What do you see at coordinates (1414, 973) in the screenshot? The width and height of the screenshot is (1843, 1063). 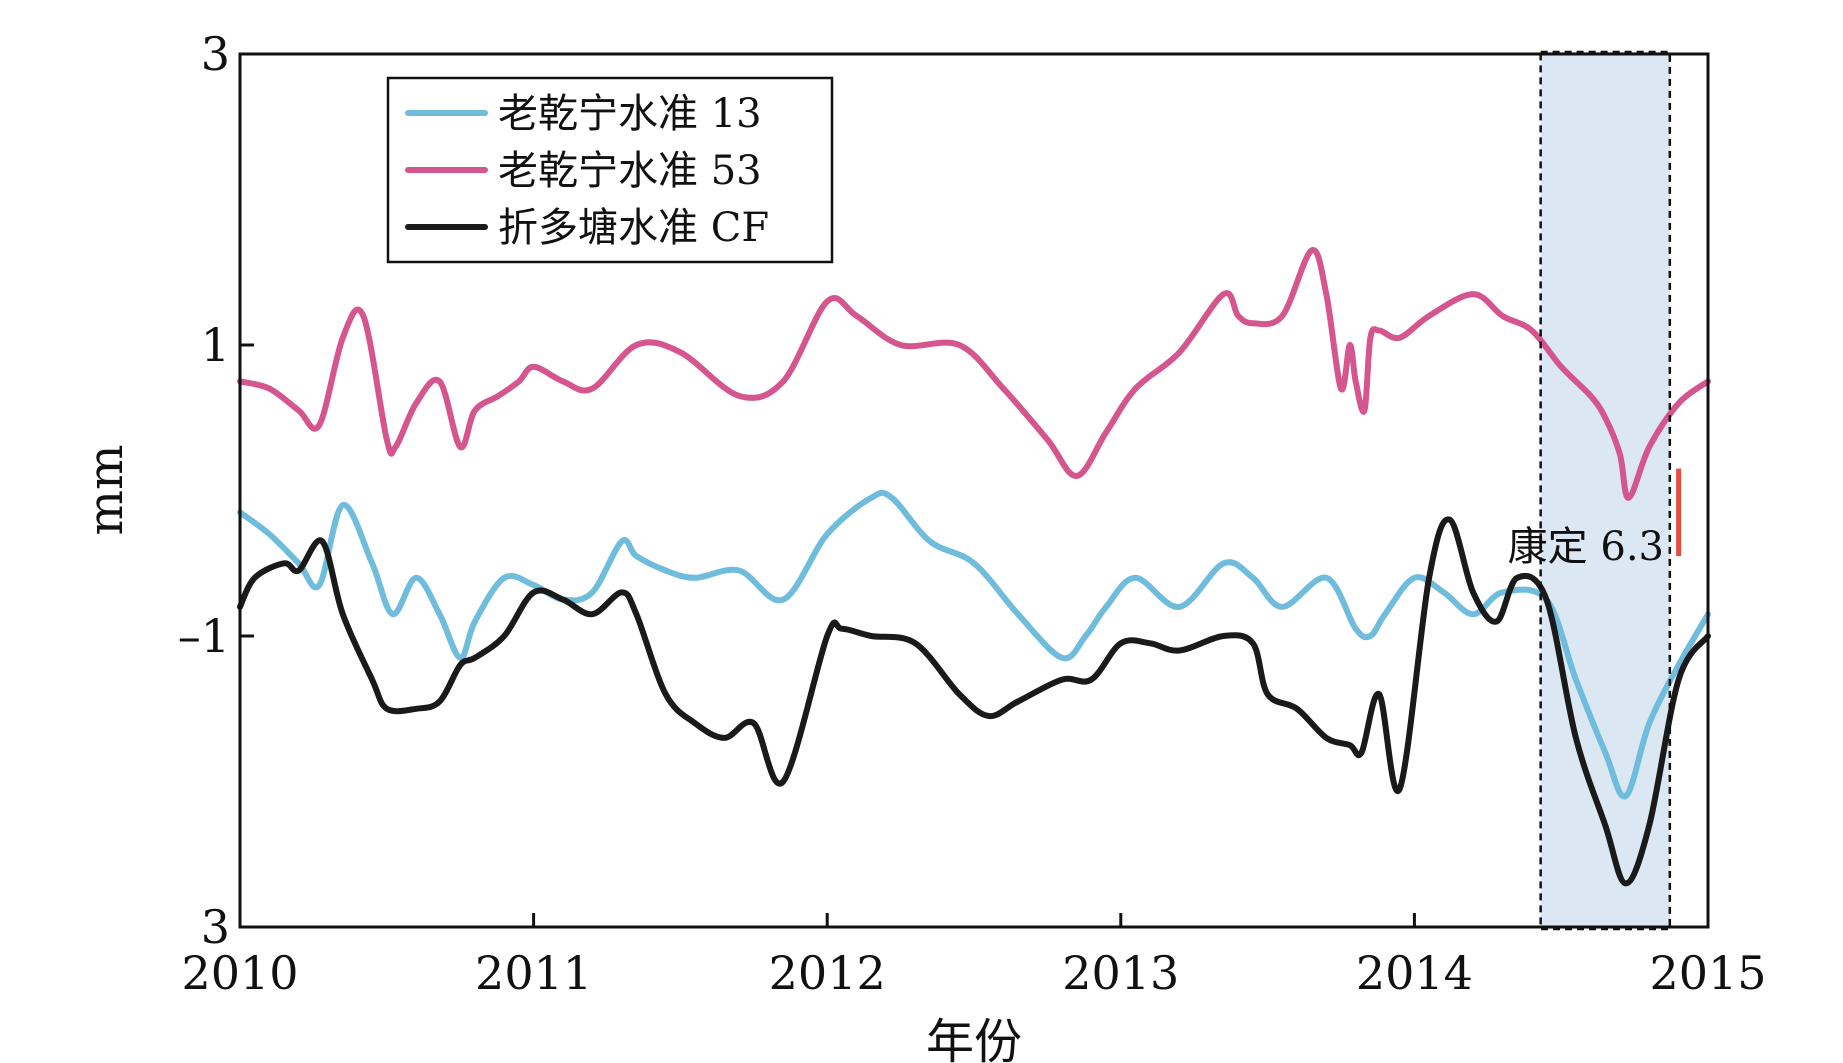 I see `x-tick-label-2014: 2014` at bounding box center [1414, 973].